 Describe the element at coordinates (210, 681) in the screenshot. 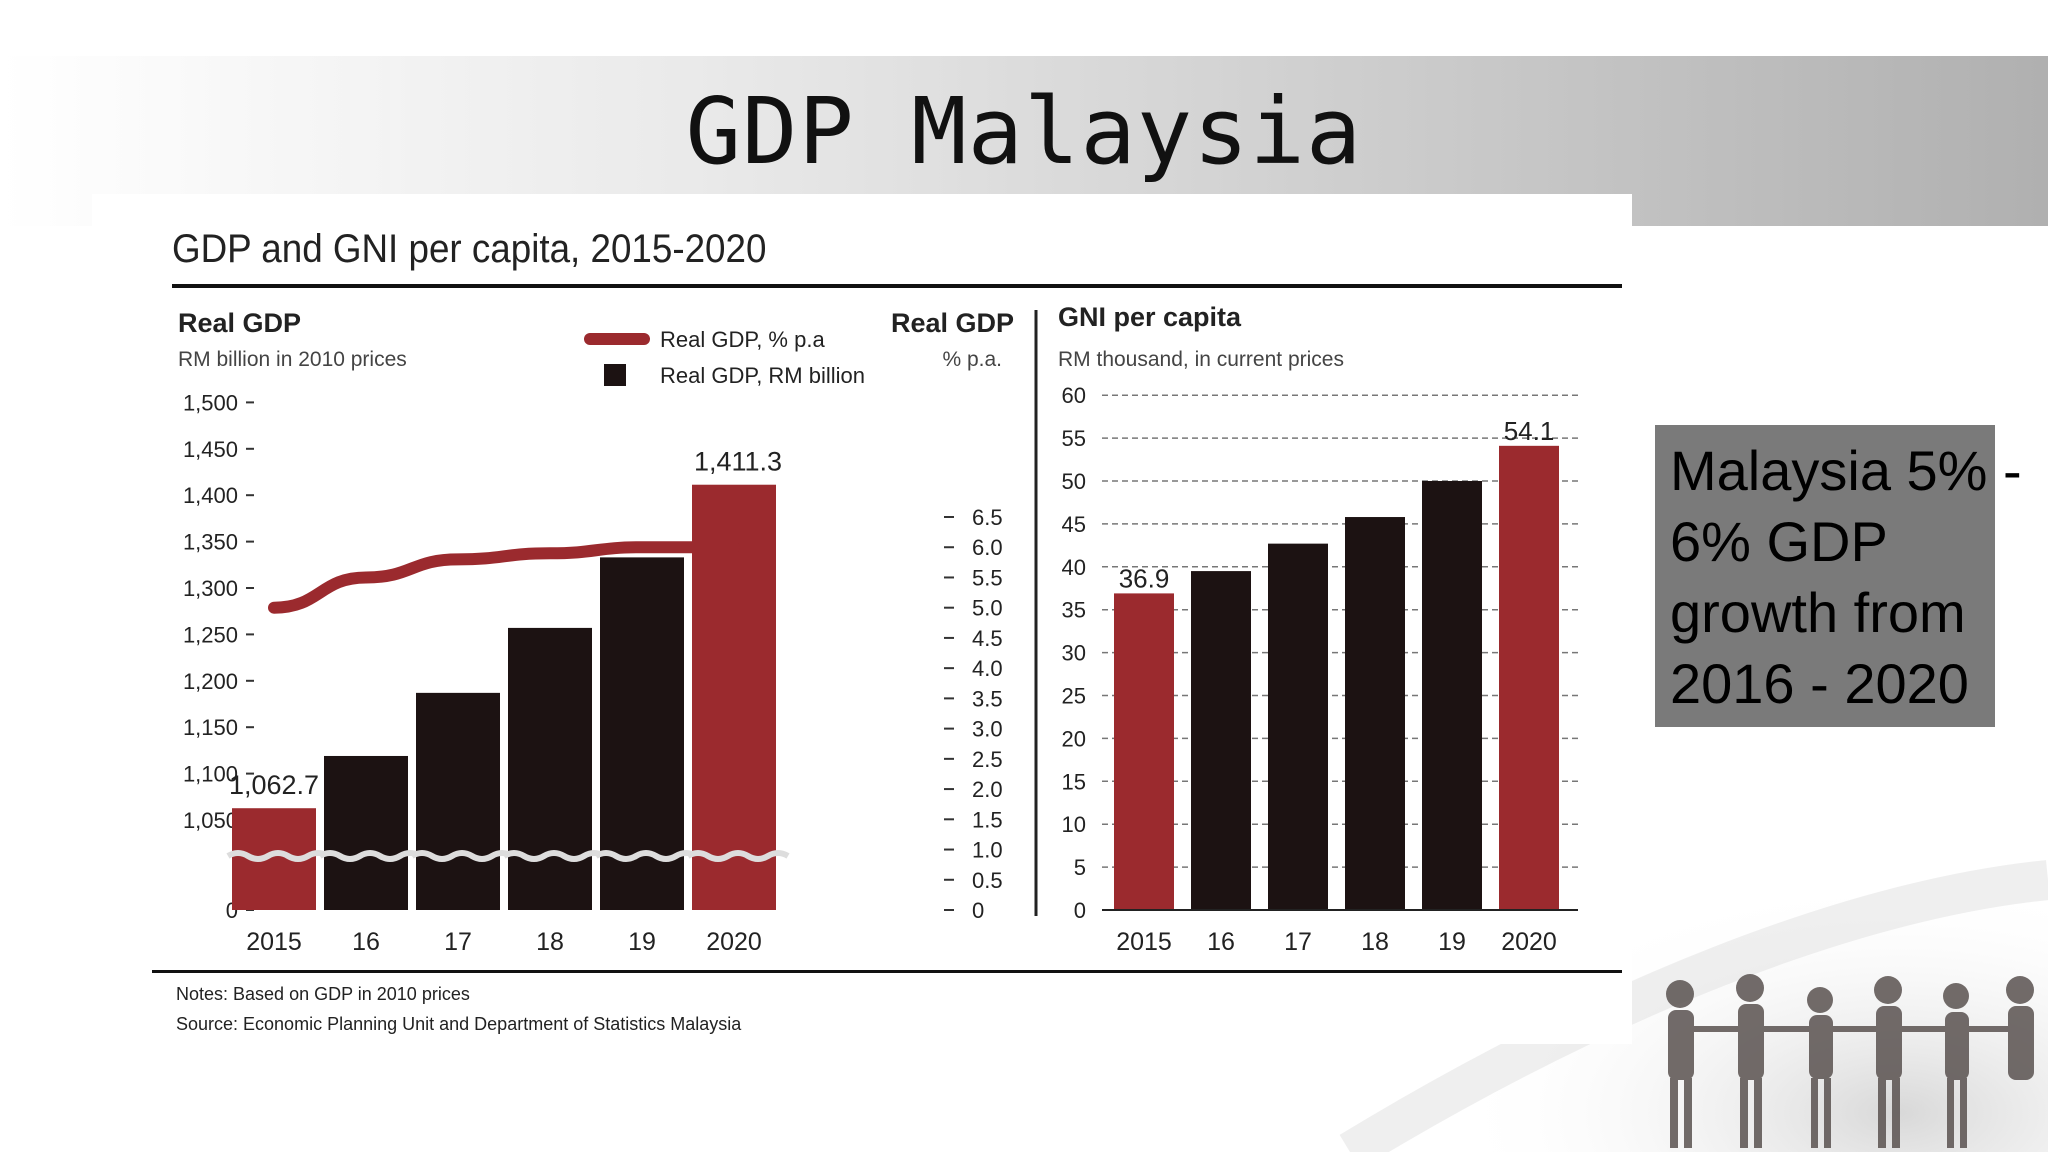

I see `left-y-tick-label: 1,200` at that location.